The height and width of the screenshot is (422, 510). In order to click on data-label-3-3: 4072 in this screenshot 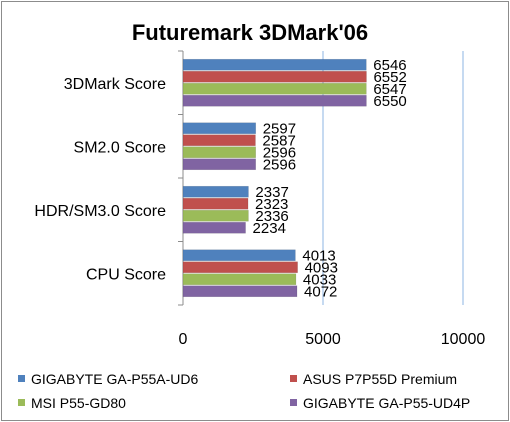, I will do `click(320, 291)`.